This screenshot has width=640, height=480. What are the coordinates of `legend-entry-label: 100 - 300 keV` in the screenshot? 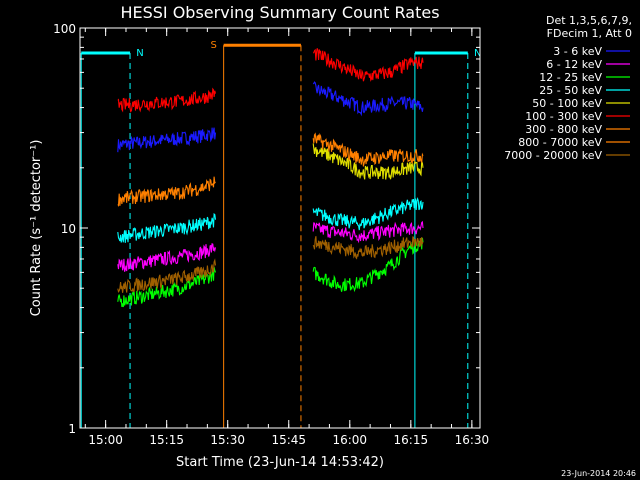 It's located at (563, 116).